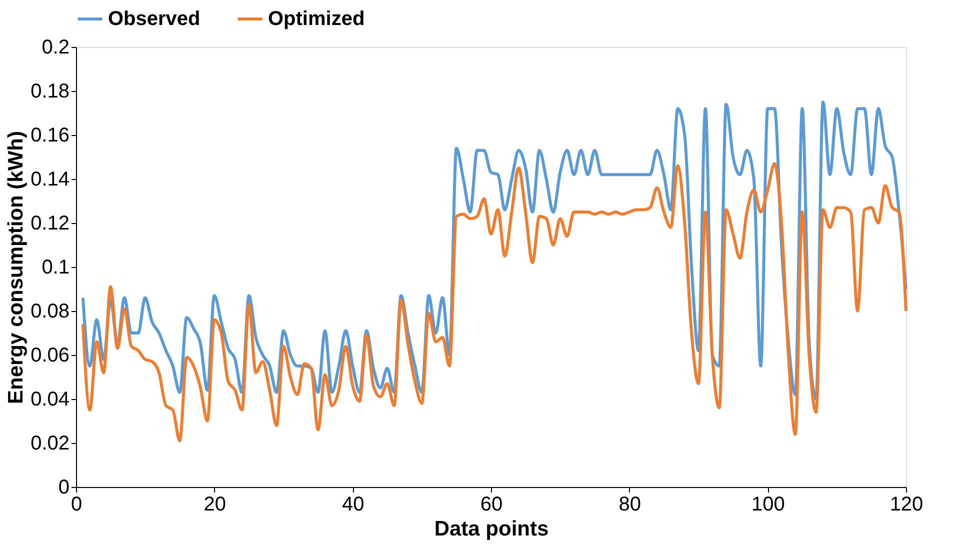 Image resolution: width=976 pixels, height=544 pixels. I want to click on x-tick-label: 20, so click(215, 505).